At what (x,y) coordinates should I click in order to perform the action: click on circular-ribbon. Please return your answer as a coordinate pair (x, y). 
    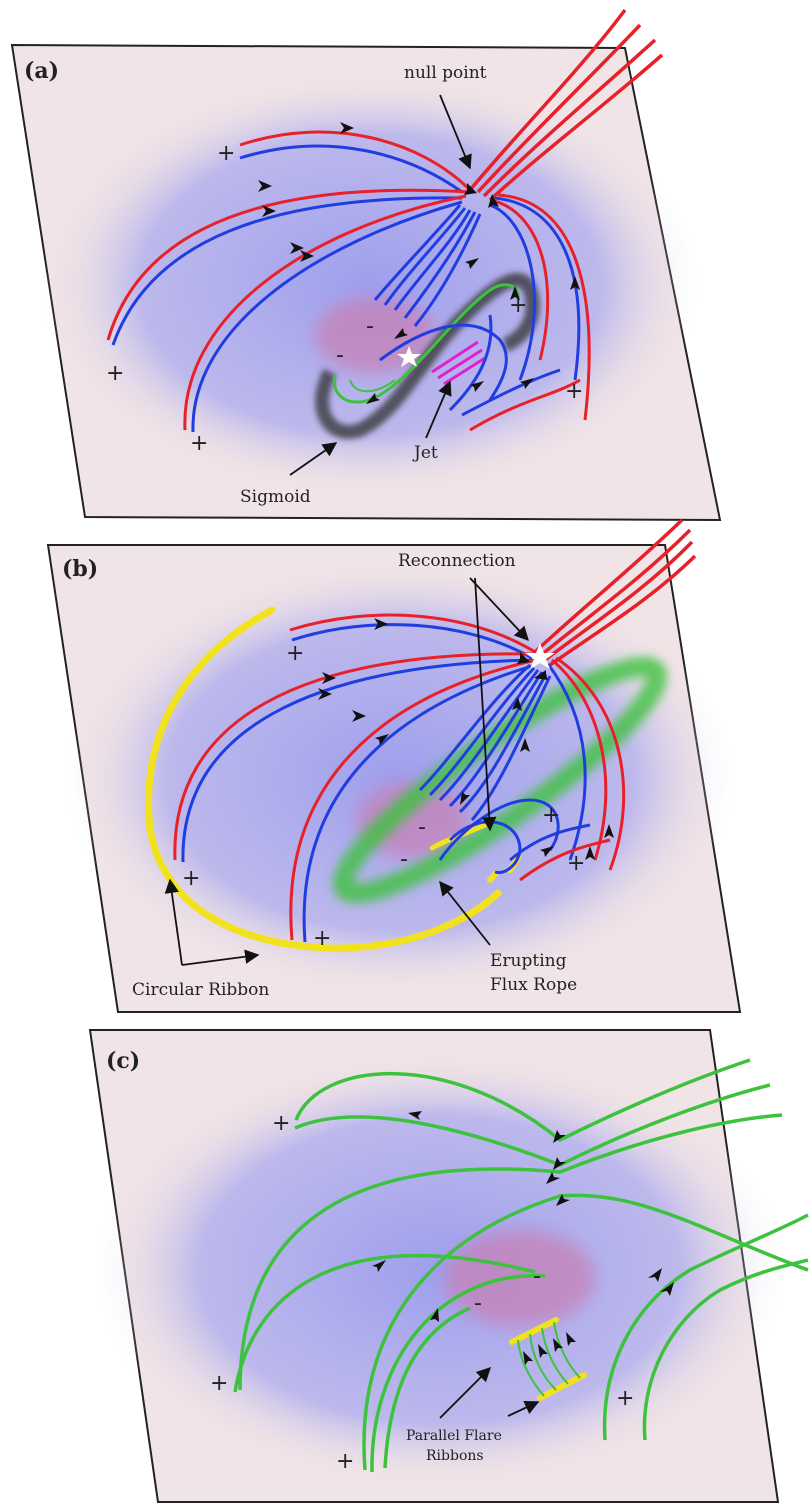
    Looking at the image, I should click on (323, 779).